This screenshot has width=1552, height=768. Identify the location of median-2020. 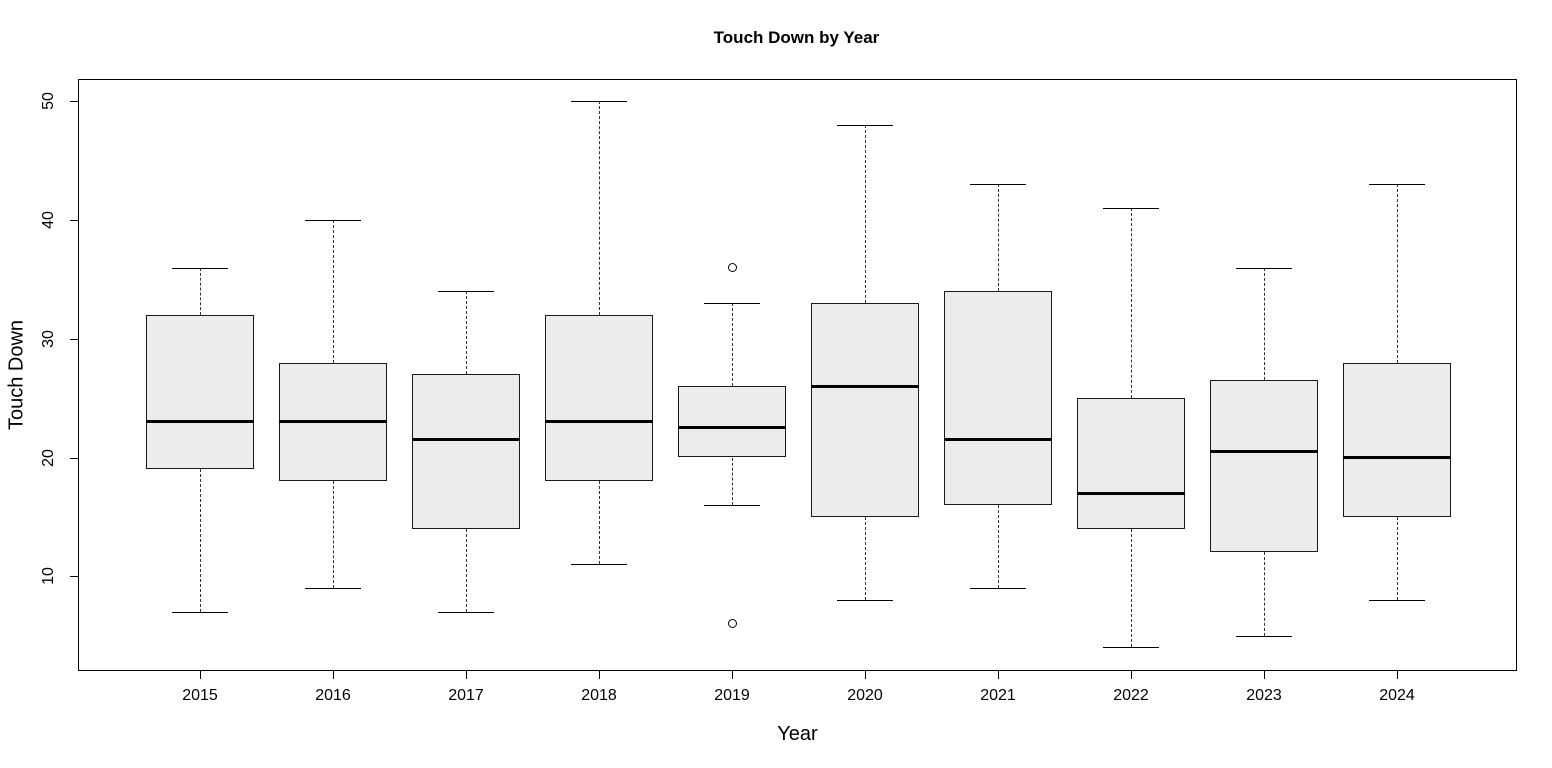
(865, 386).